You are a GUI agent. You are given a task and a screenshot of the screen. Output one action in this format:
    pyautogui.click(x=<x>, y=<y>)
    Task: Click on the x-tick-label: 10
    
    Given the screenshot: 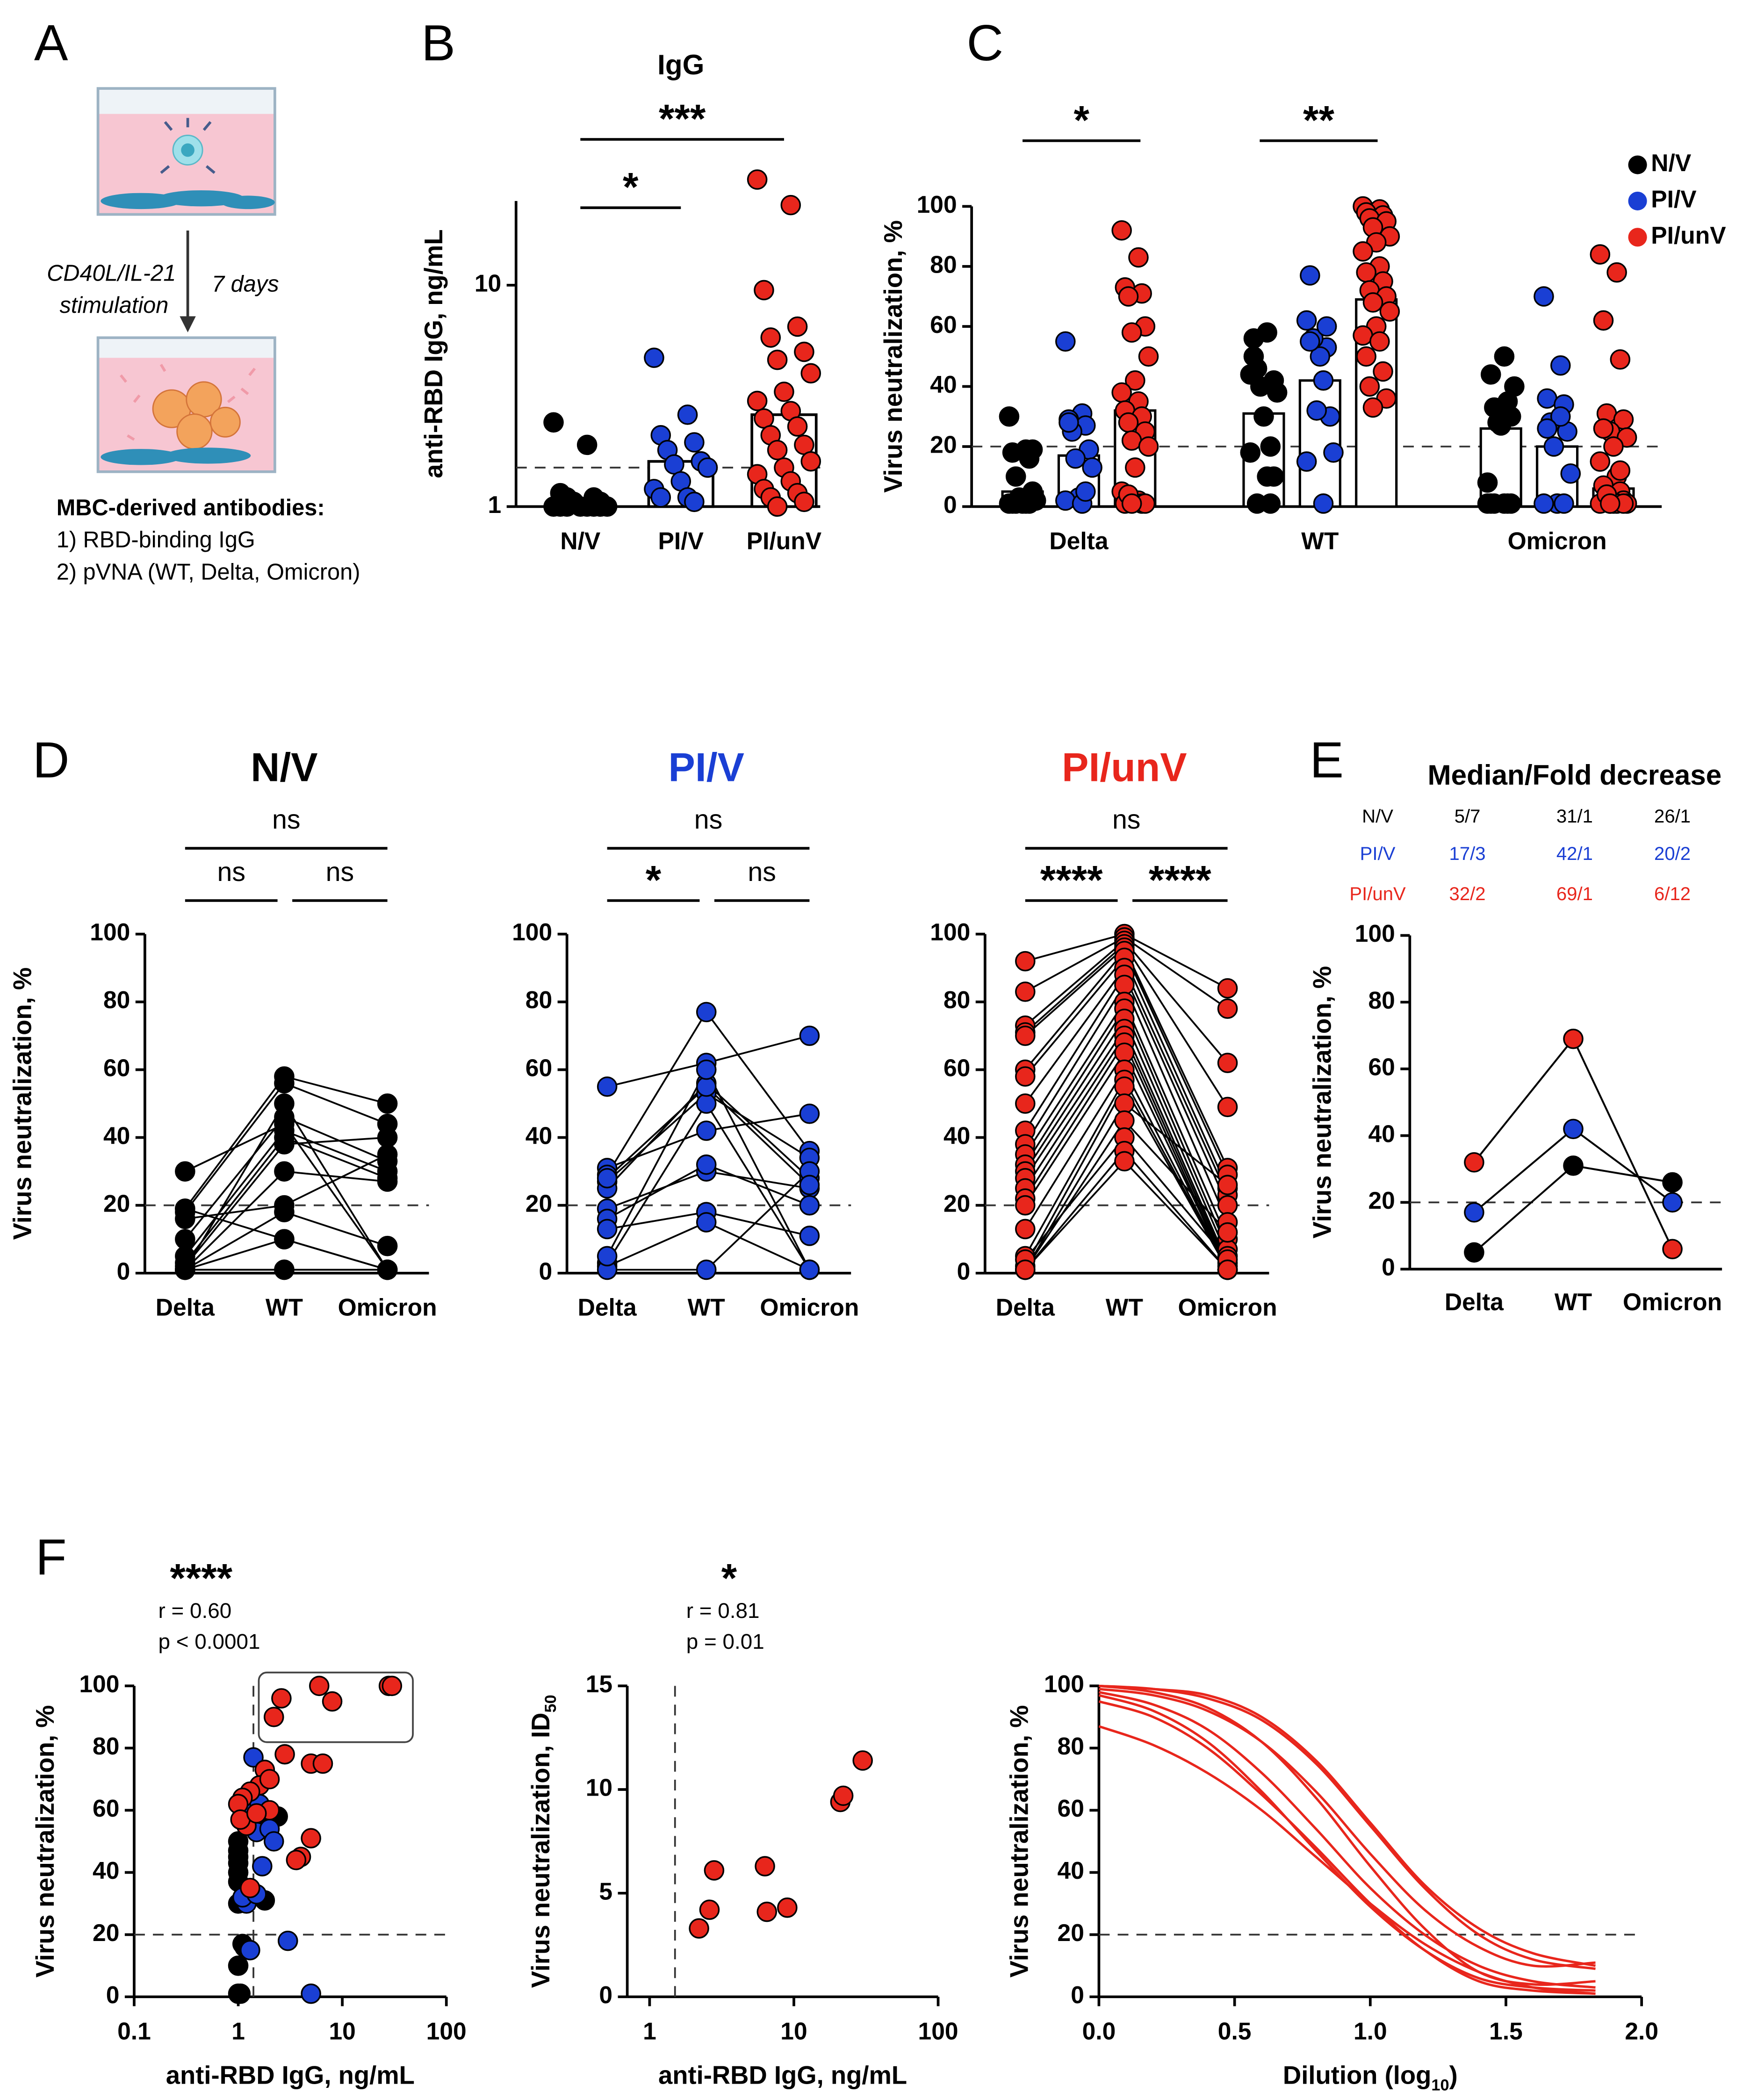 What is the action you would take?
    pyautogui.click(x=342, y=2031)
    